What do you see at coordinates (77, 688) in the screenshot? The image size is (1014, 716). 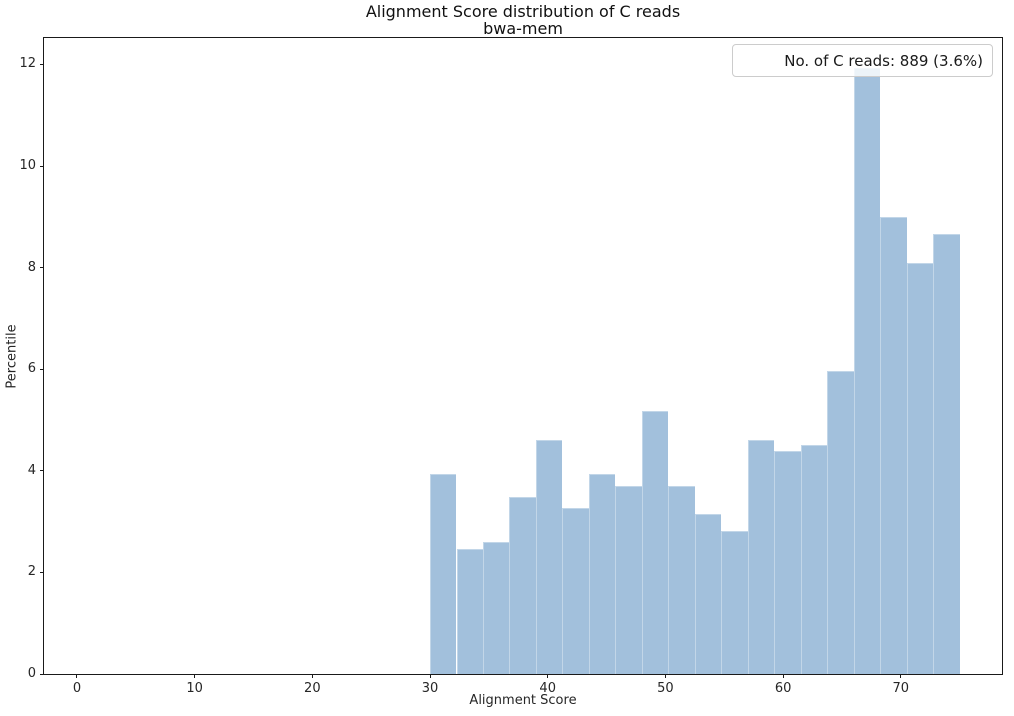 I see `x-axis-tick-label: 0` at bounding box center [77, 688].